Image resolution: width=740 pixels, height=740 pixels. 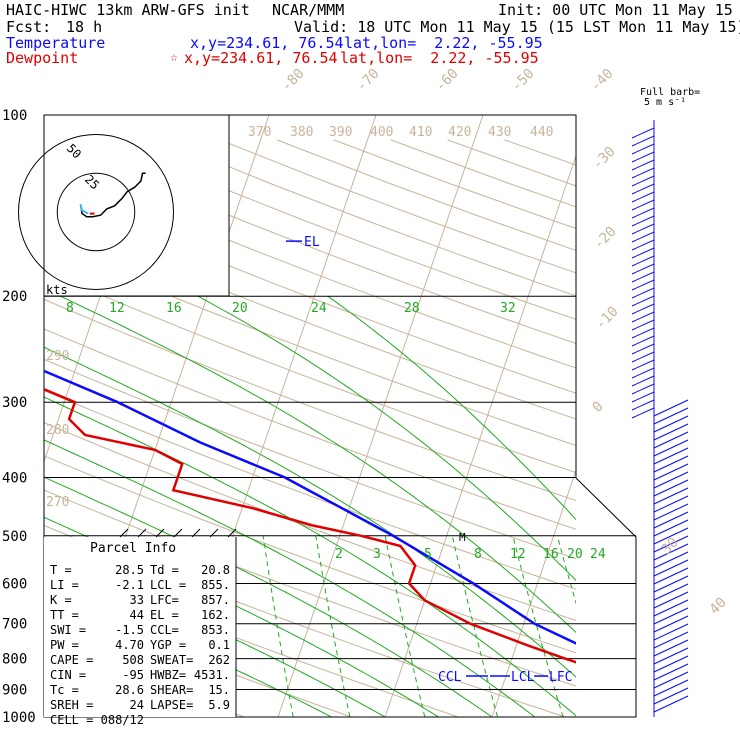 I want to click on parcel-field-value: 5.9, so click(x=219, y=705).